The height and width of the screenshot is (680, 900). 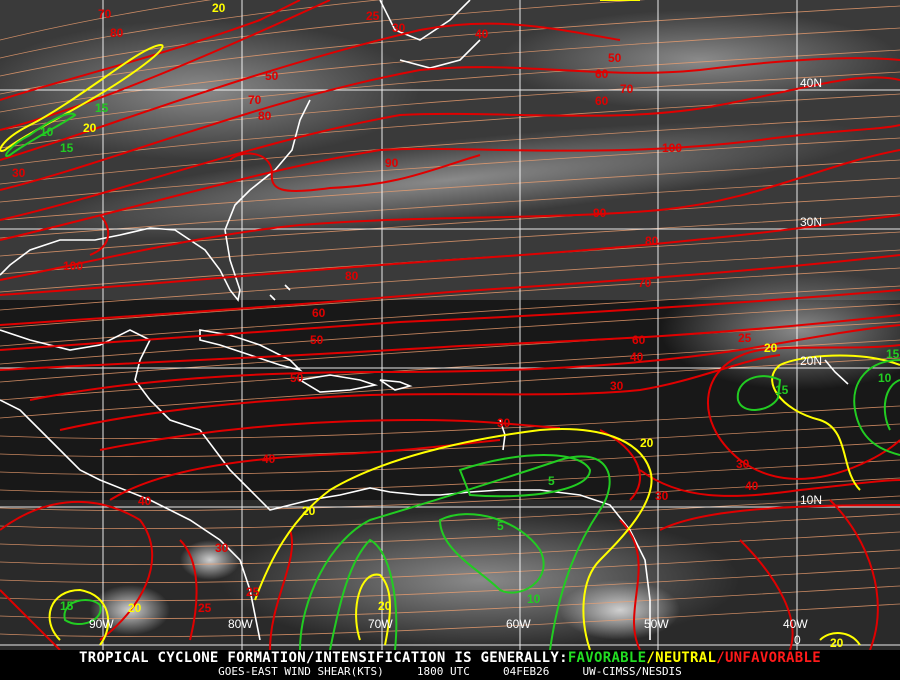 I want to click on longitude-label: 90W, so click(x=101, y=624).